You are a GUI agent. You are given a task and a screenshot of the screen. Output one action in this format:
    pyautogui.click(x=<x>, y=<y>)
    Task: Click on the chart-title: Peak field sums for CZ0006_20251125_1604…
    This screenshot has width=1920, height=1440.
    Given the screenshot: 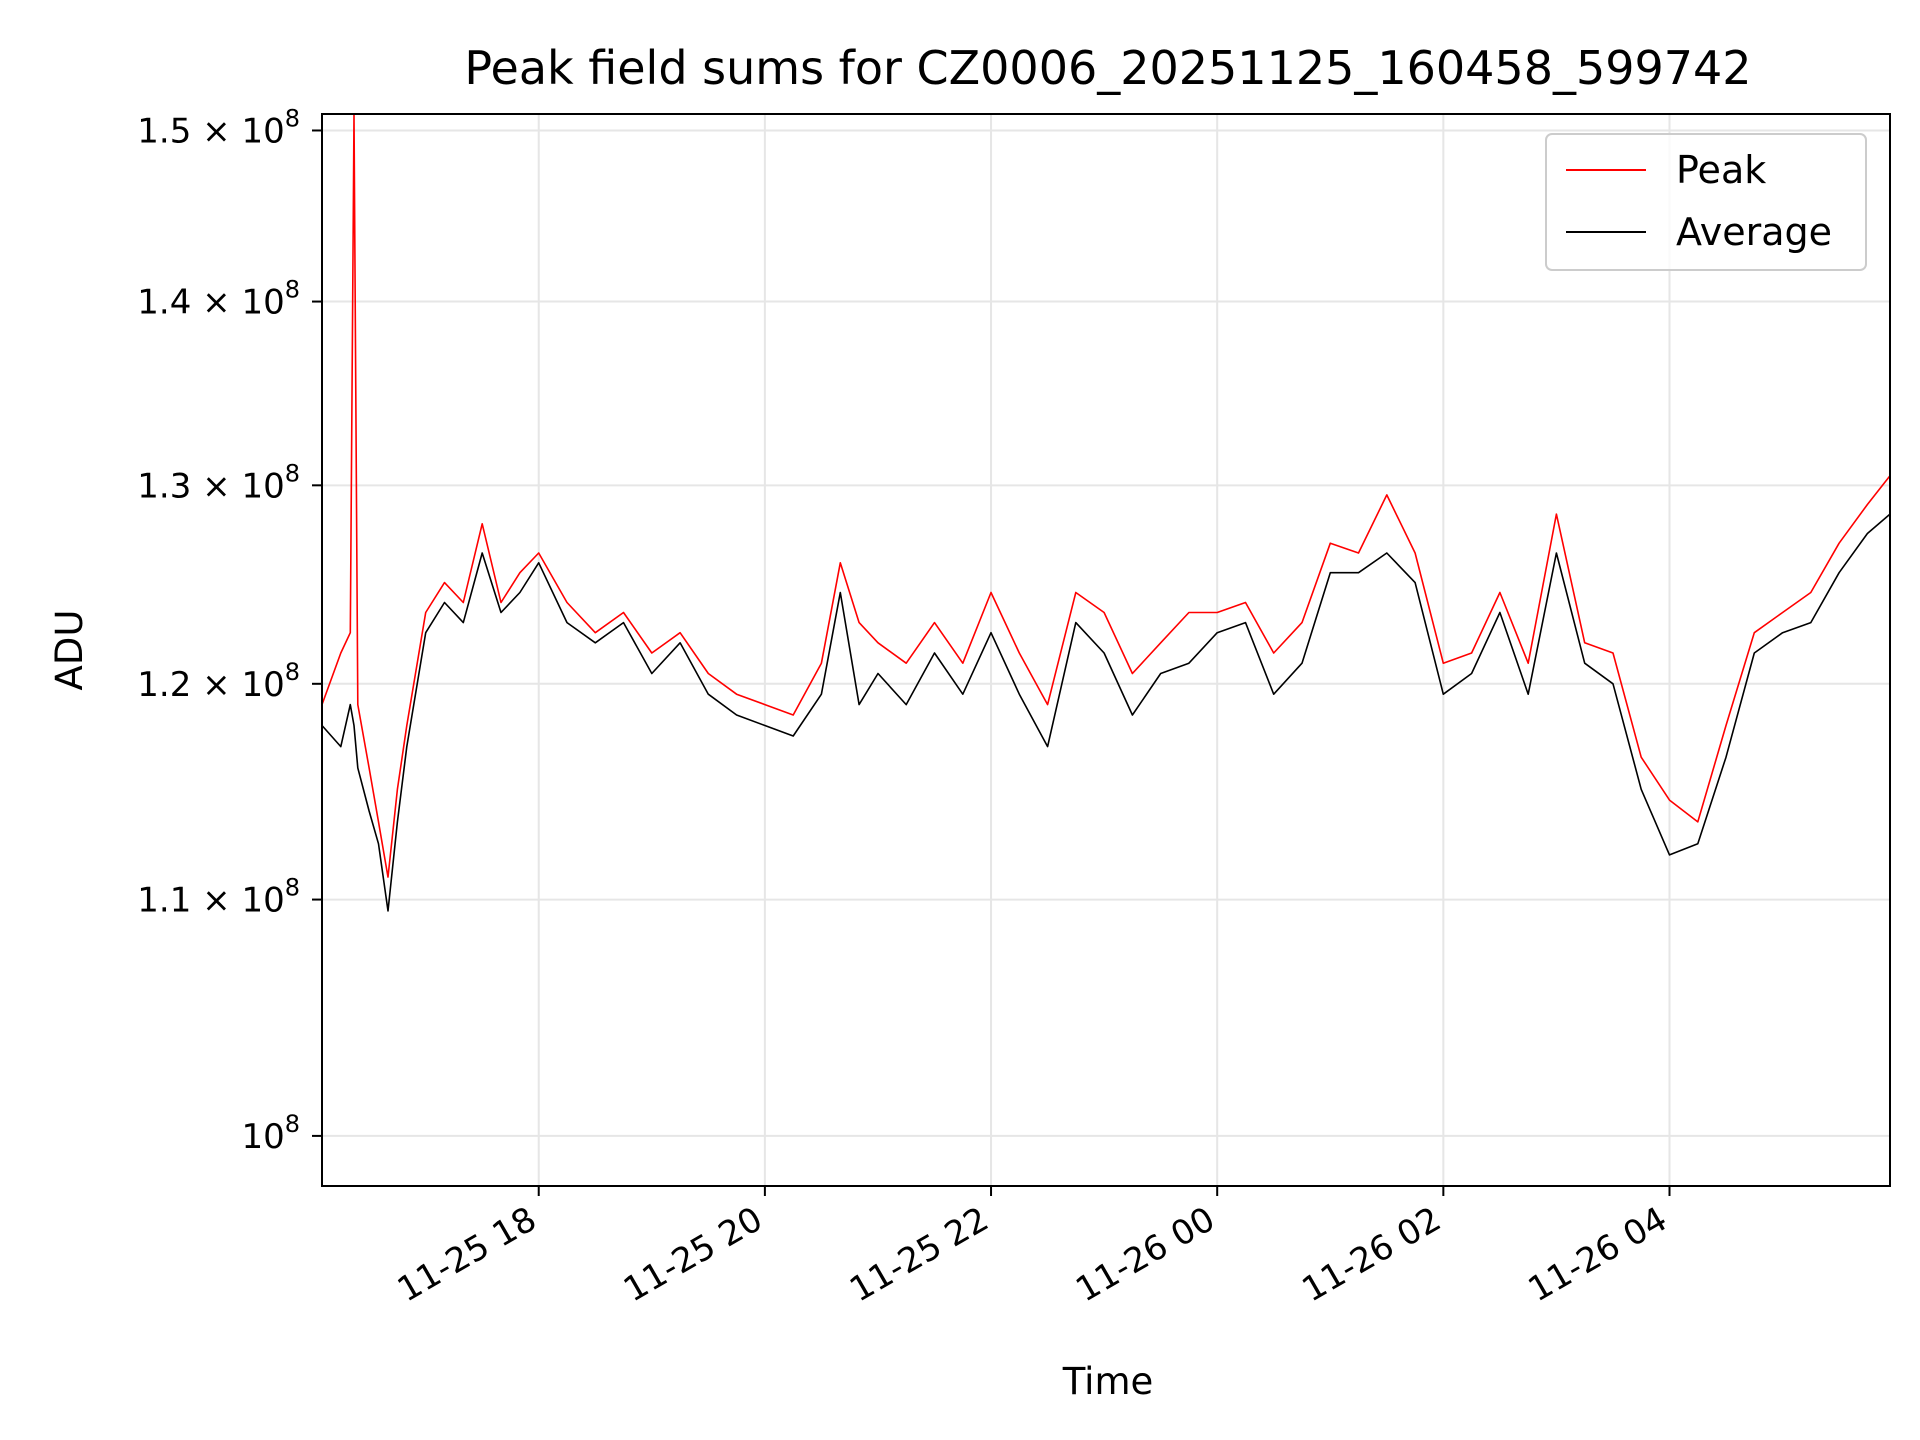 What is the action you would take?
    pyautogui.click(x=1107, y=68)
    